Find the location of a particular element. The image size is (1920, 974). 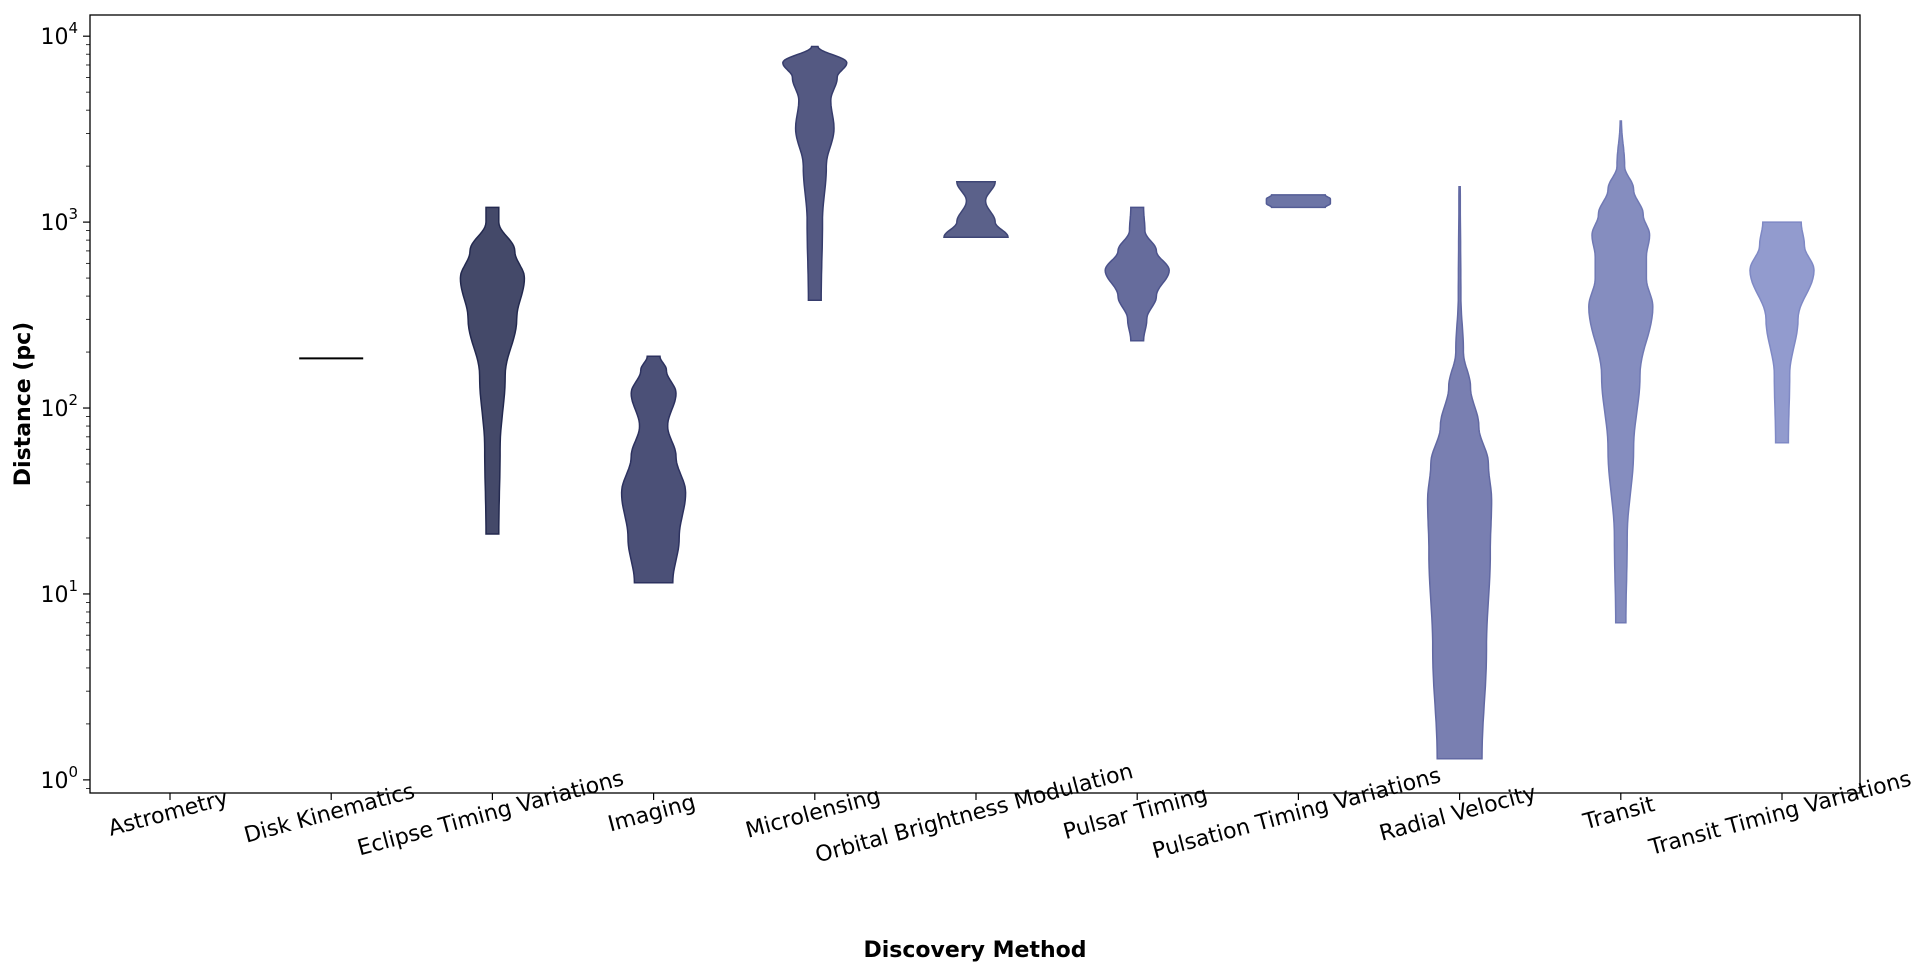

x-tick-label-imaging: Imaging is located at coordinates (652, 813).